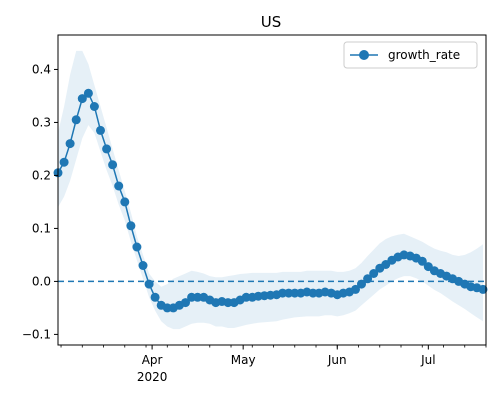  Describe the element at coordinates (41, 69) in the screenshot. I see `y-tick-label: 0.4` at that location.